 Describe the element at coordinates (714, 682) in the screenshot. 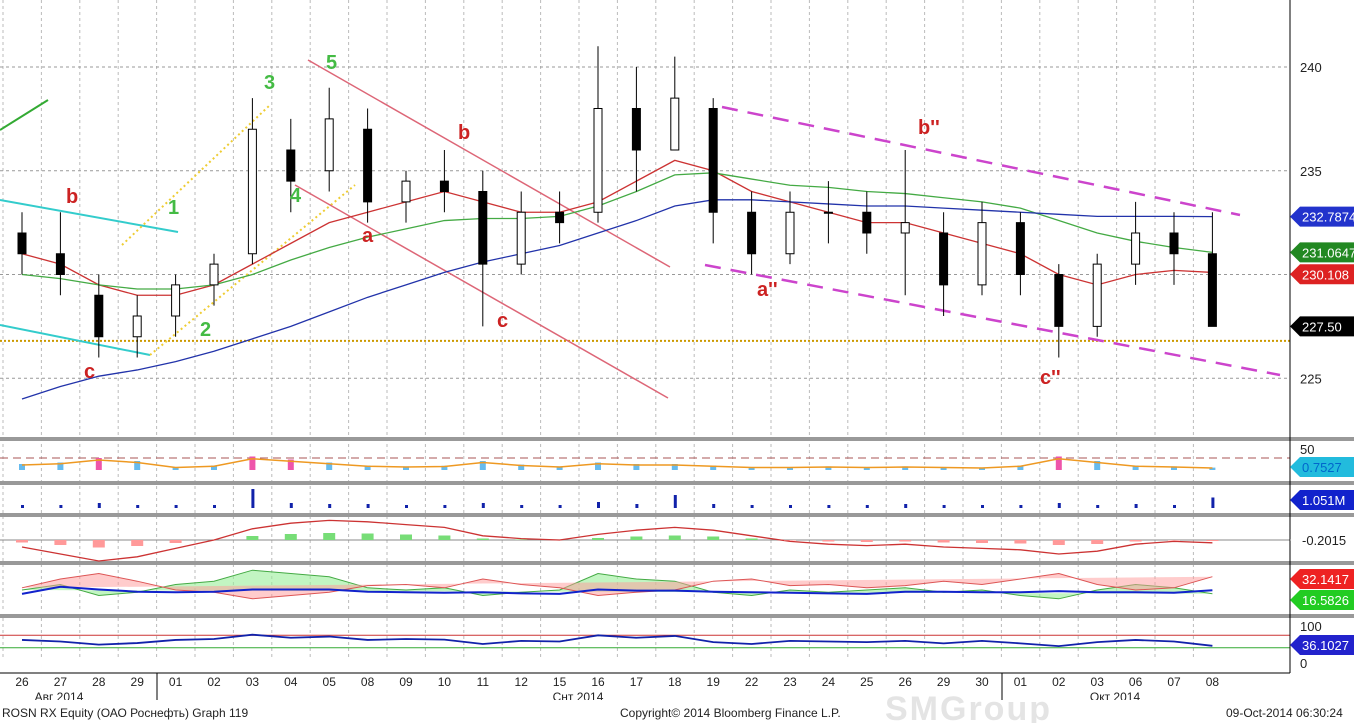

I see `x-tick-label: 19` at that location.